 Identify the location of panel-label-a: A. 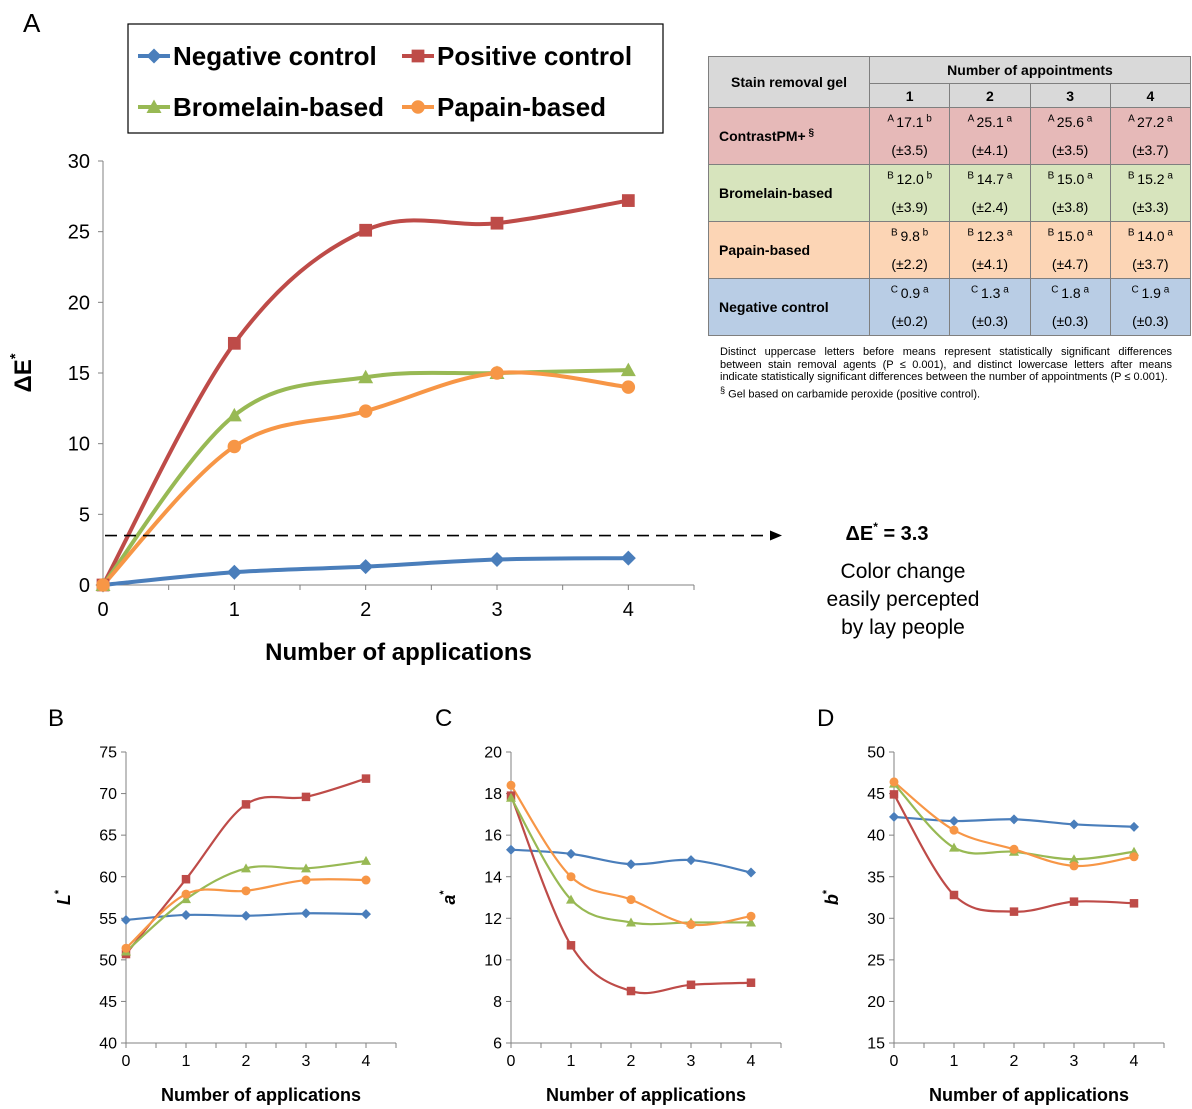
(32, 23).